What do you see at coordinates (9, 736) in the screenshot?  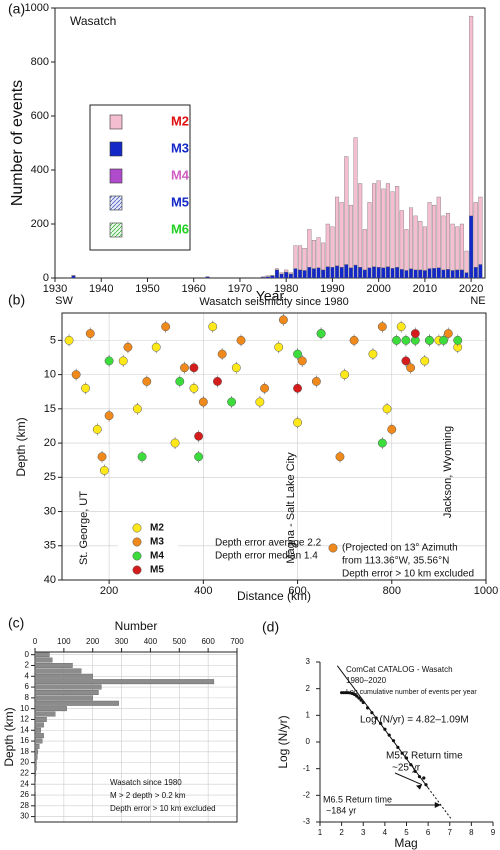 I see `y-axis-label: Depth (km)` at bounding box center [9, 736].